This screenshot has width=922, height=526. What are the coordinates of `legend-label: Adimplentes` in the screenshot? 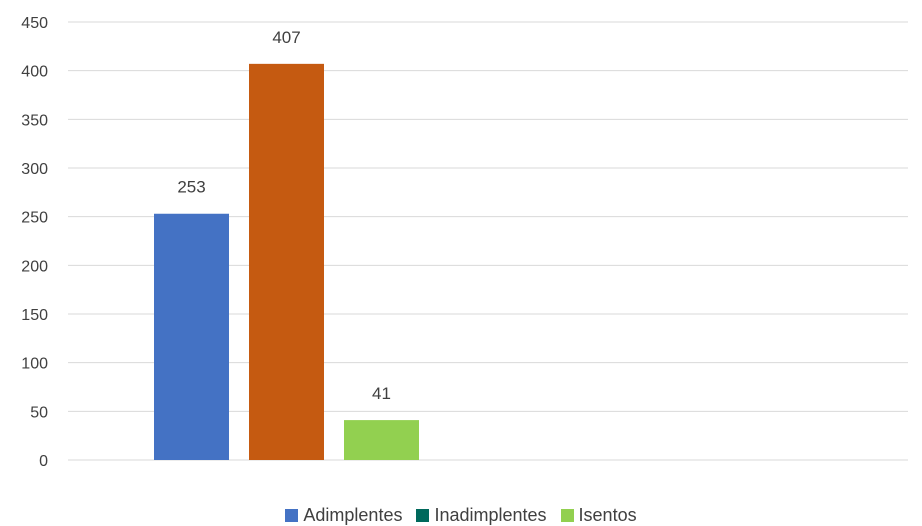 It's located at (353, 514).